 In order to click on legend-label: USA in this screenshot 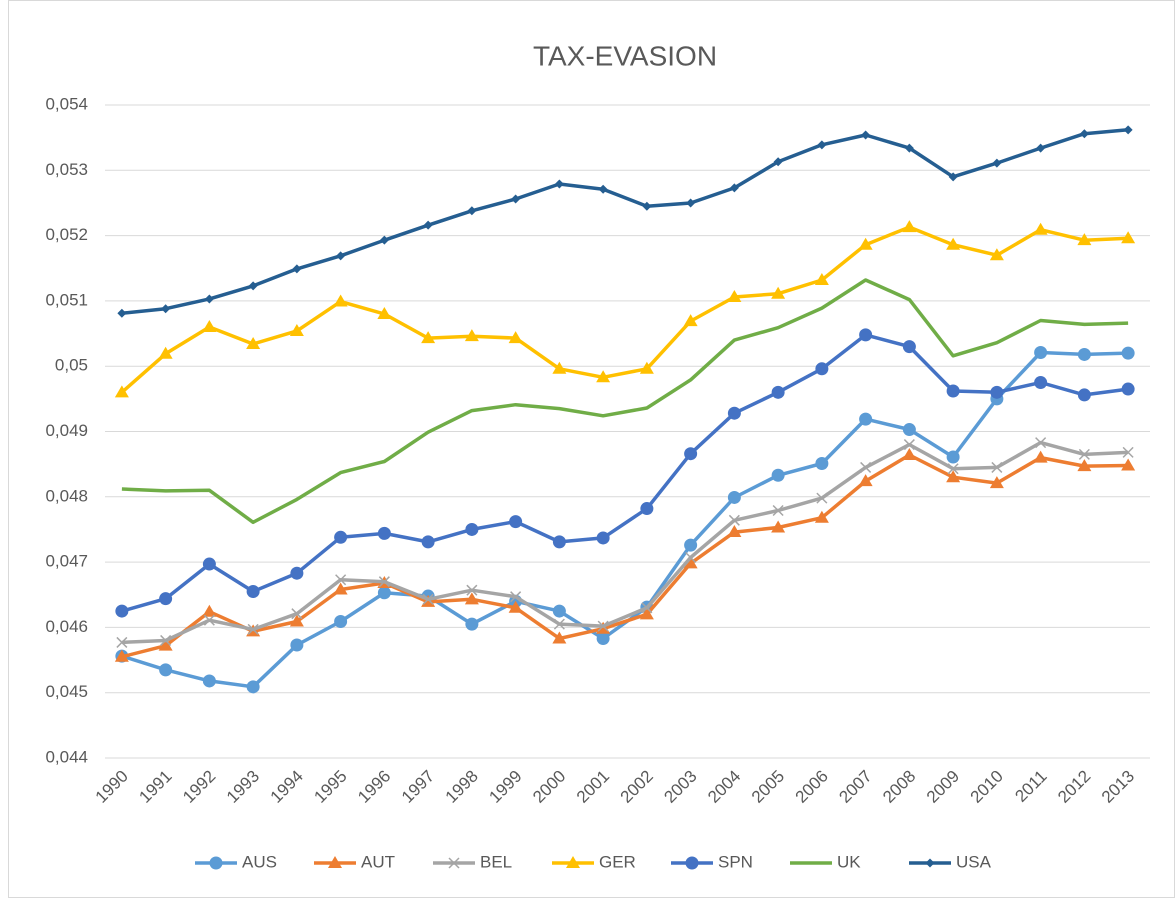, I will do `click(974, 861)`.